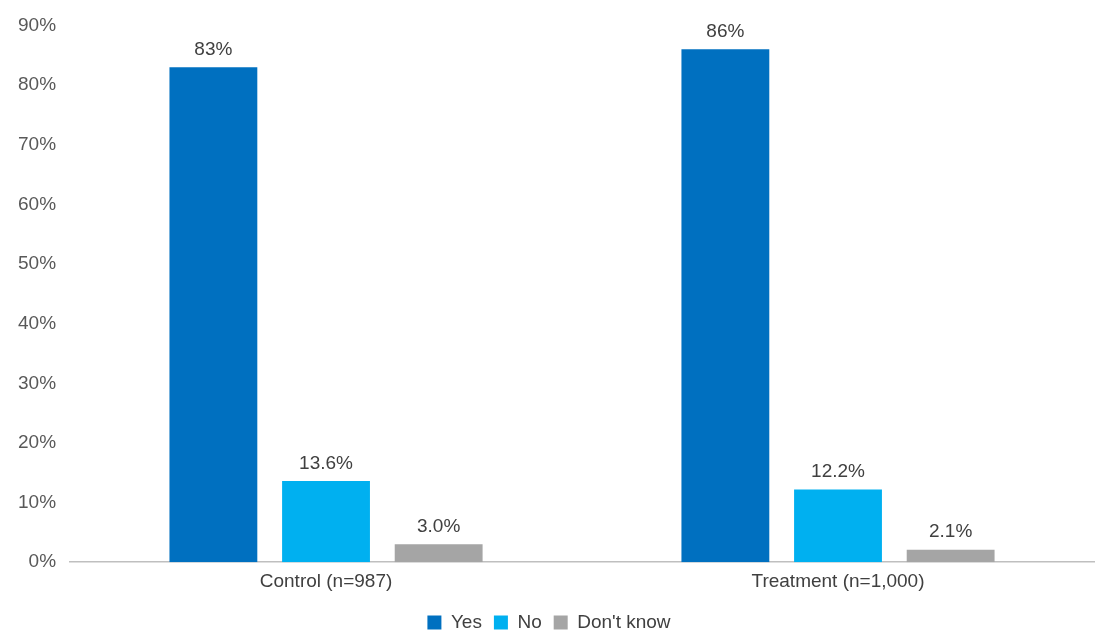  What do you see at coordinates (37, 24) in the screenshot?
I see `y-tick-label: 90%` at bounding box center [37, 24].